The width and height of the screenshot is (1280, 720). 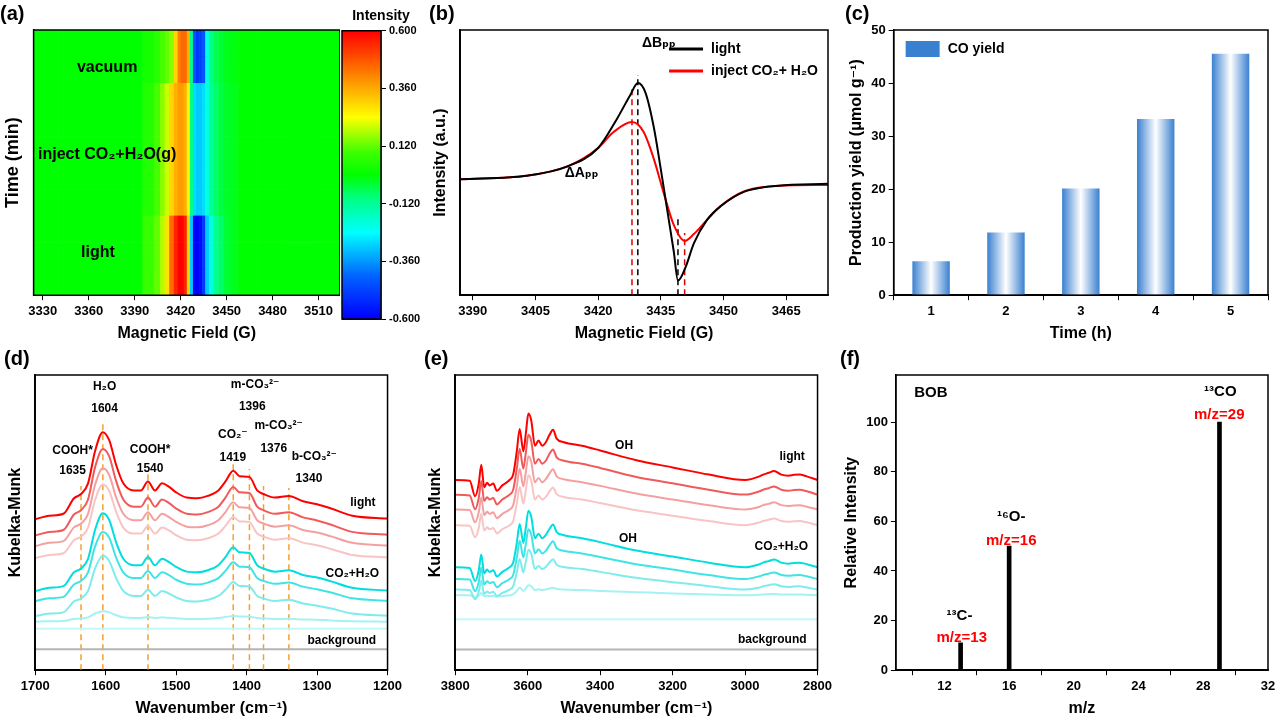 What do you see at coordinates (851, 522) in the screenshot?
I see `y-axis-title: Relative Intensity` at bounding box center [851, 522].